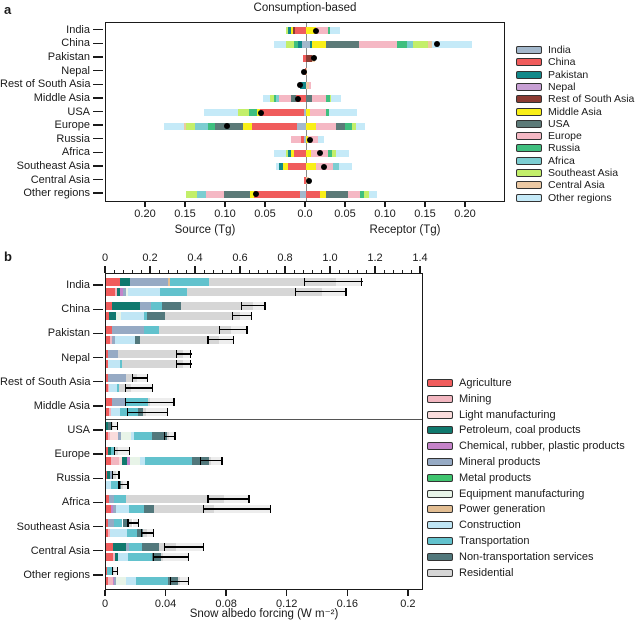 The image size is (639, 621). I want to click on panel-a-region-label: Southeast Asia, so click(53, 165).